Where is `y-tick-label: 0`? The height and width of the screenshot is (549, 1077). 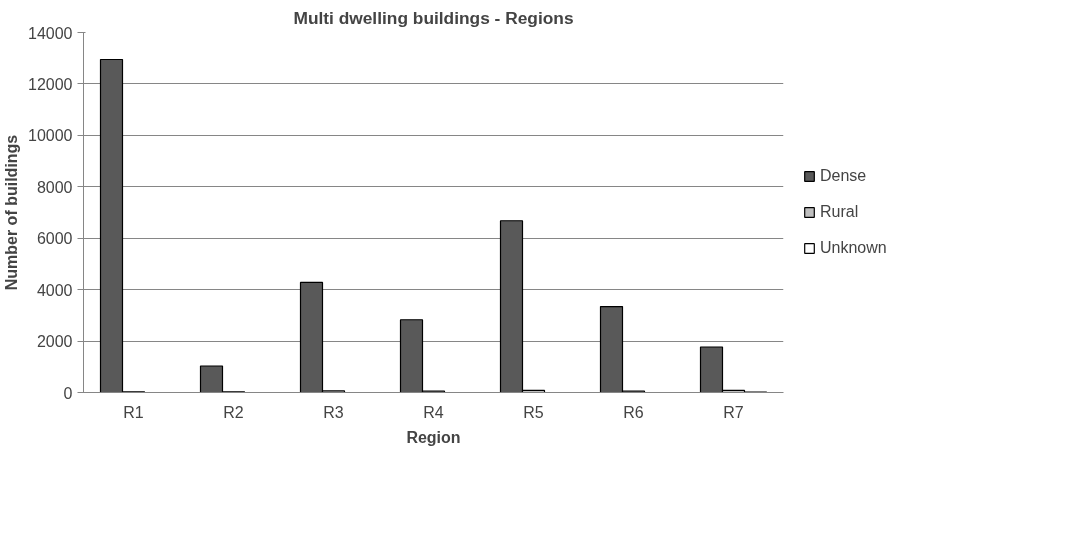
y-tick-label: 0 is located at coordinates (68, 393).